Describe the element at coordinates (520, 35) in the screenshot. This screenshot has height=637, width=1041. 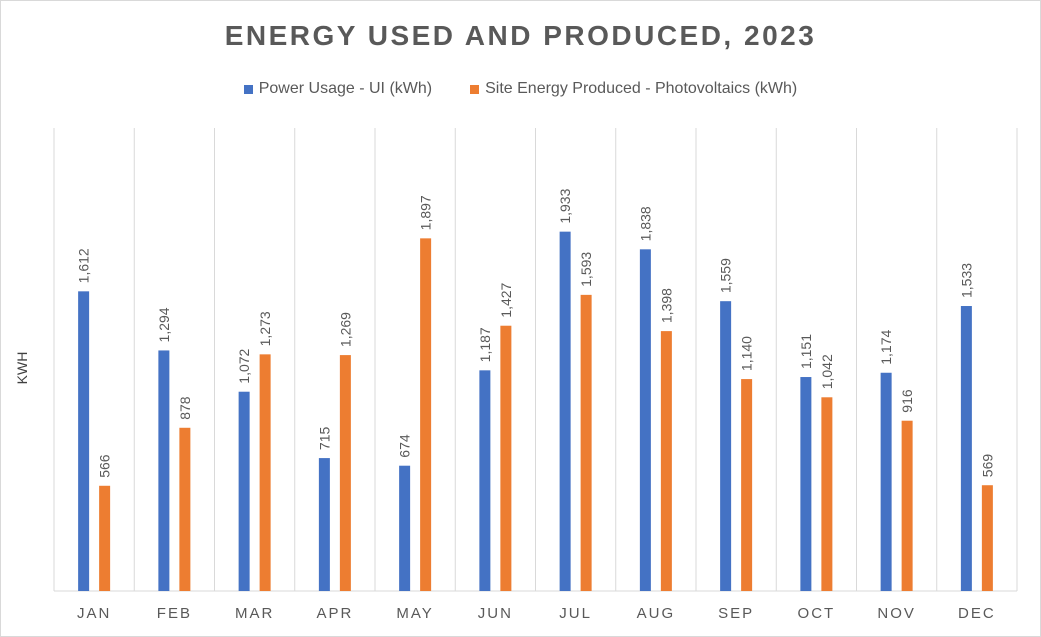
I see `chart-title: ENERGY USED AND PRODUCED, 2023` at that location.